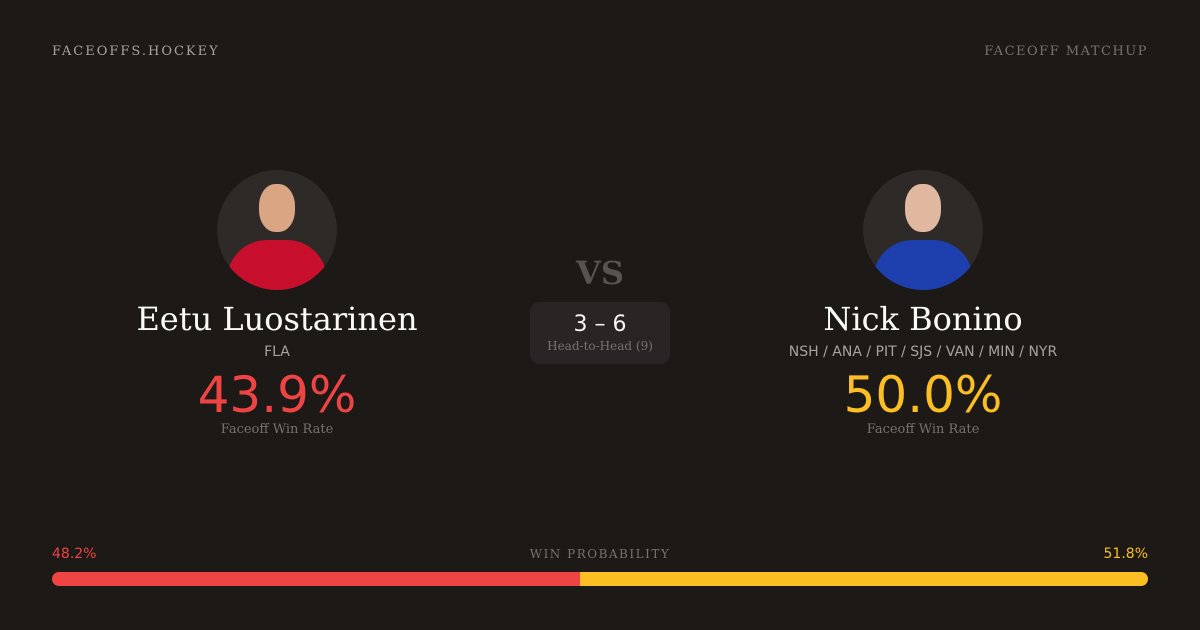 This screenshot has width=1200, height=630. Describe the element at coordinates (923, 319) in the screenshot. I see `player-name: Nick Bonino` at that location.